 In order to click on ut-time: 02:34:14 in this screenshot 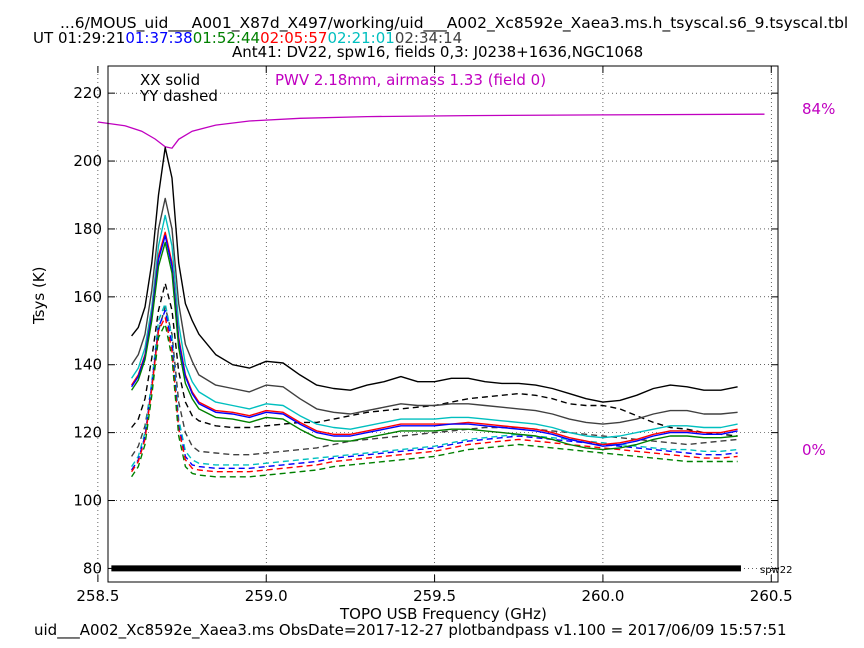, I will do `click(428, 38)`.